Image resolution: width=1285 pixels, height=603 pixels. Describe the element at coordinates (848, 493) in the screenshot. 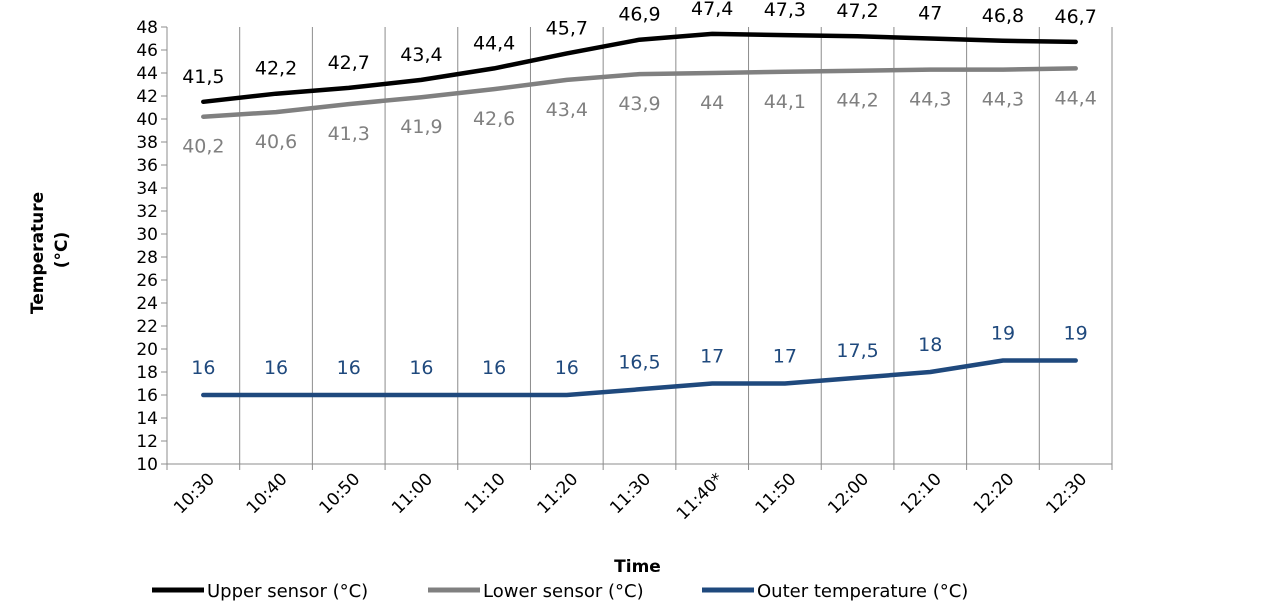

I see `x-tick-label: 12:00` at that location.